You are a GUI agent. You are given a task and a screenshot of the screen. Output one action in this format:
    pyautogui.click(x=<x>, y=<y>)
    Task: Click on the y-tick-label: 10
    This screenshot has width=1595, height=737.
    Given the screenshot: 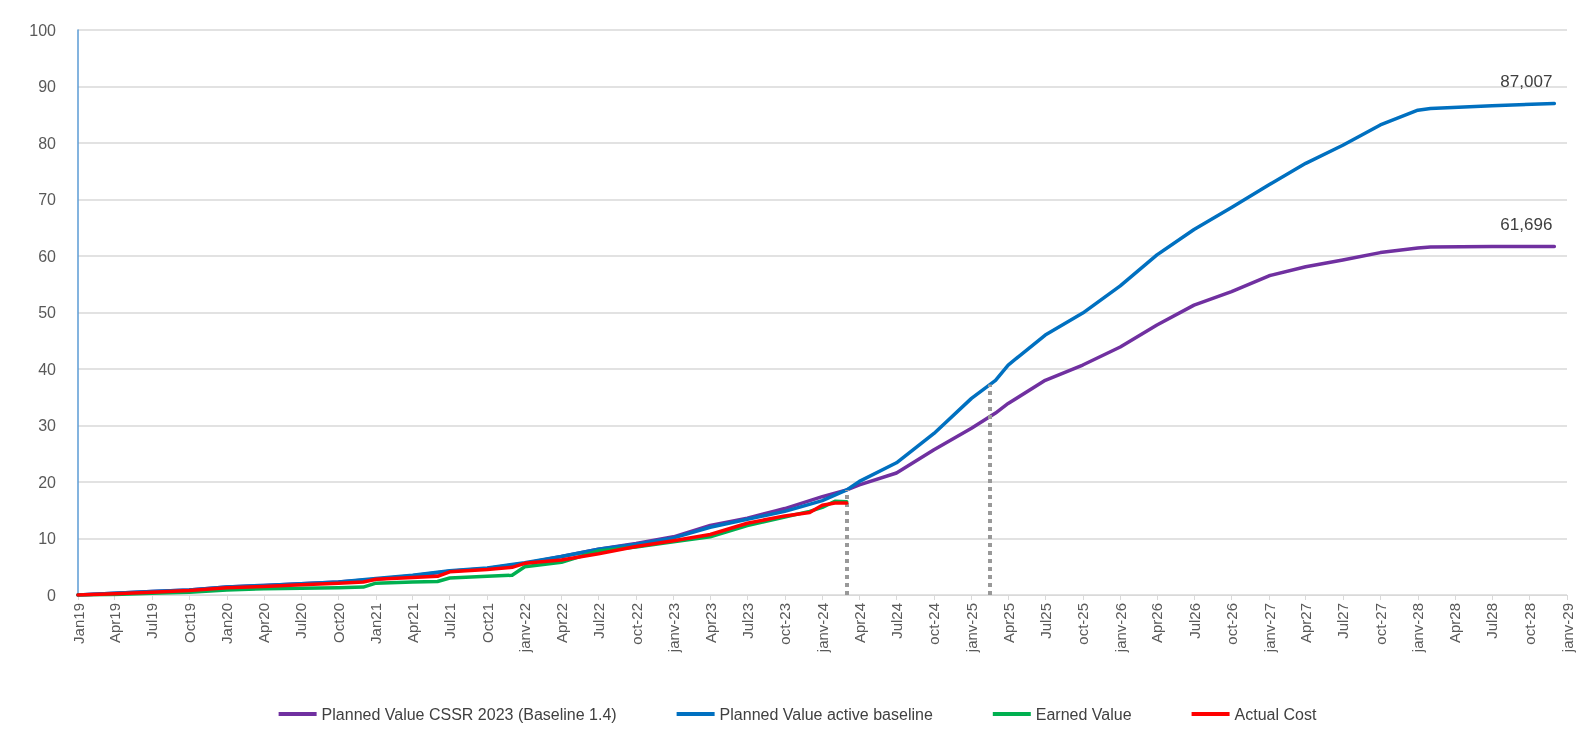 What is the action you would take?
    pyautogui.click(x=47, y=538)
    